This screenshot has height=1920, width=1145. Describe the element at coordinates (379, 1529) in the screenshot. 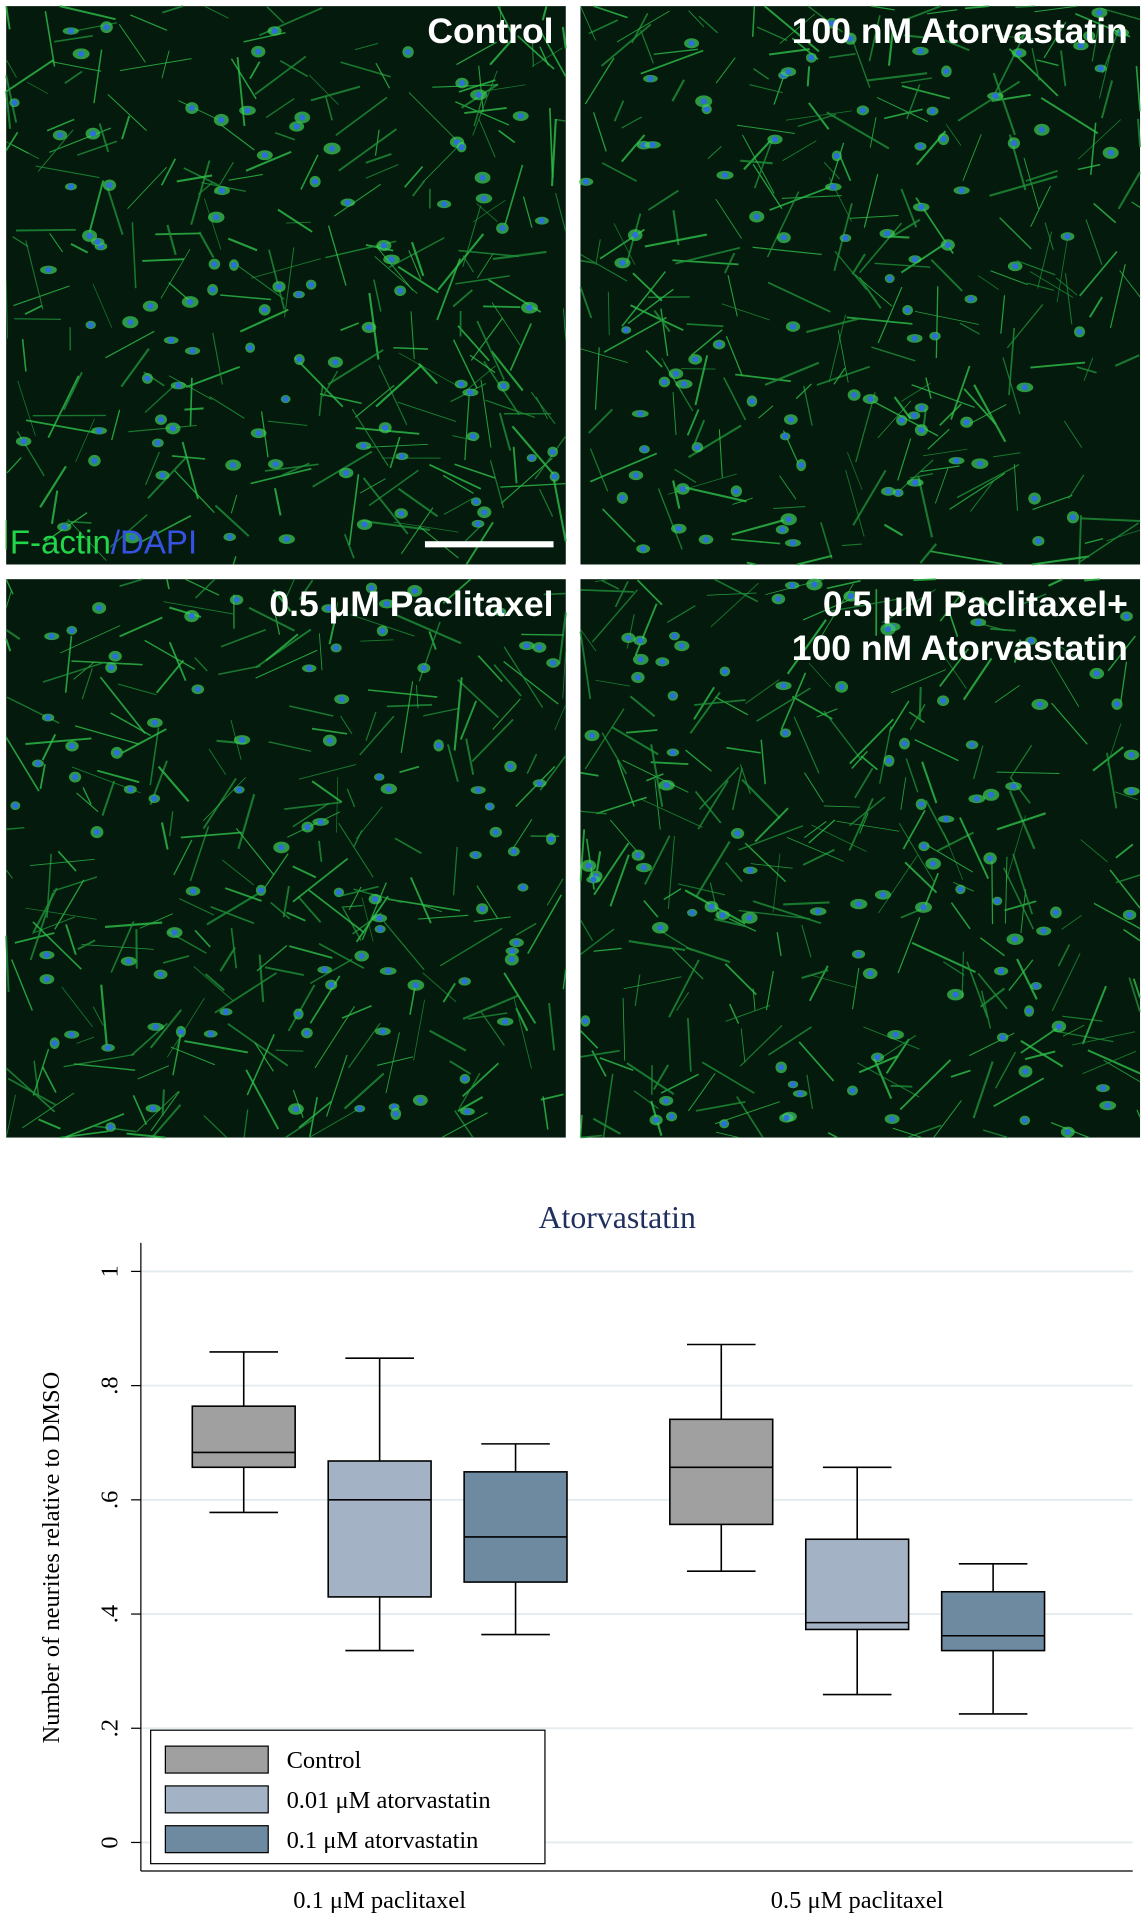

I see `box` at that location.